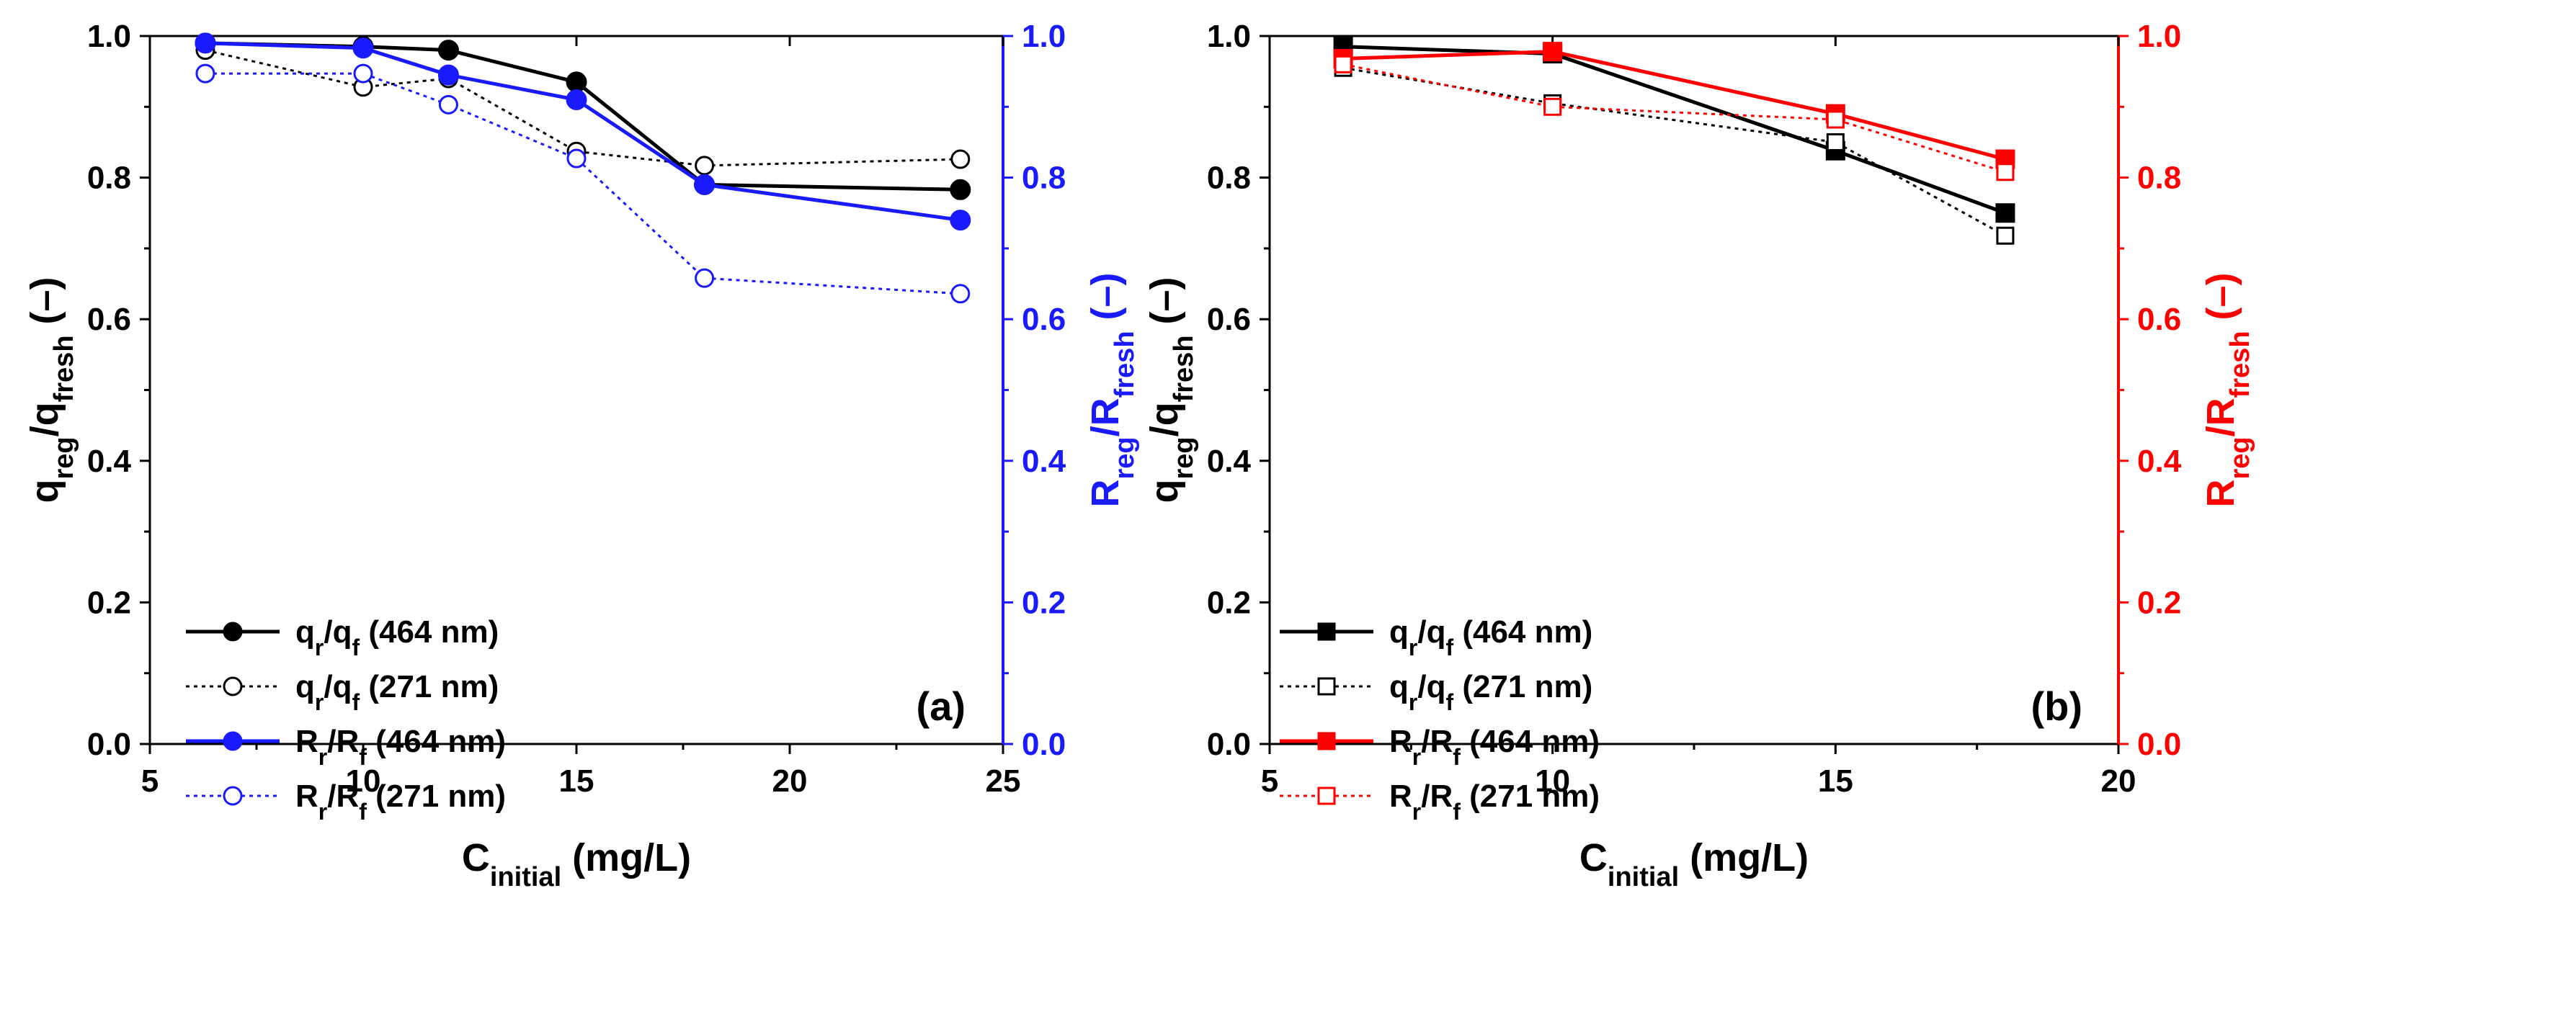 The height and width of the screenshot is (1022, 2576). What do you see at coordinates (1003, 781) in the screenshot?
I see `x-tick-label: 25` at bounding box center [1003, 781].